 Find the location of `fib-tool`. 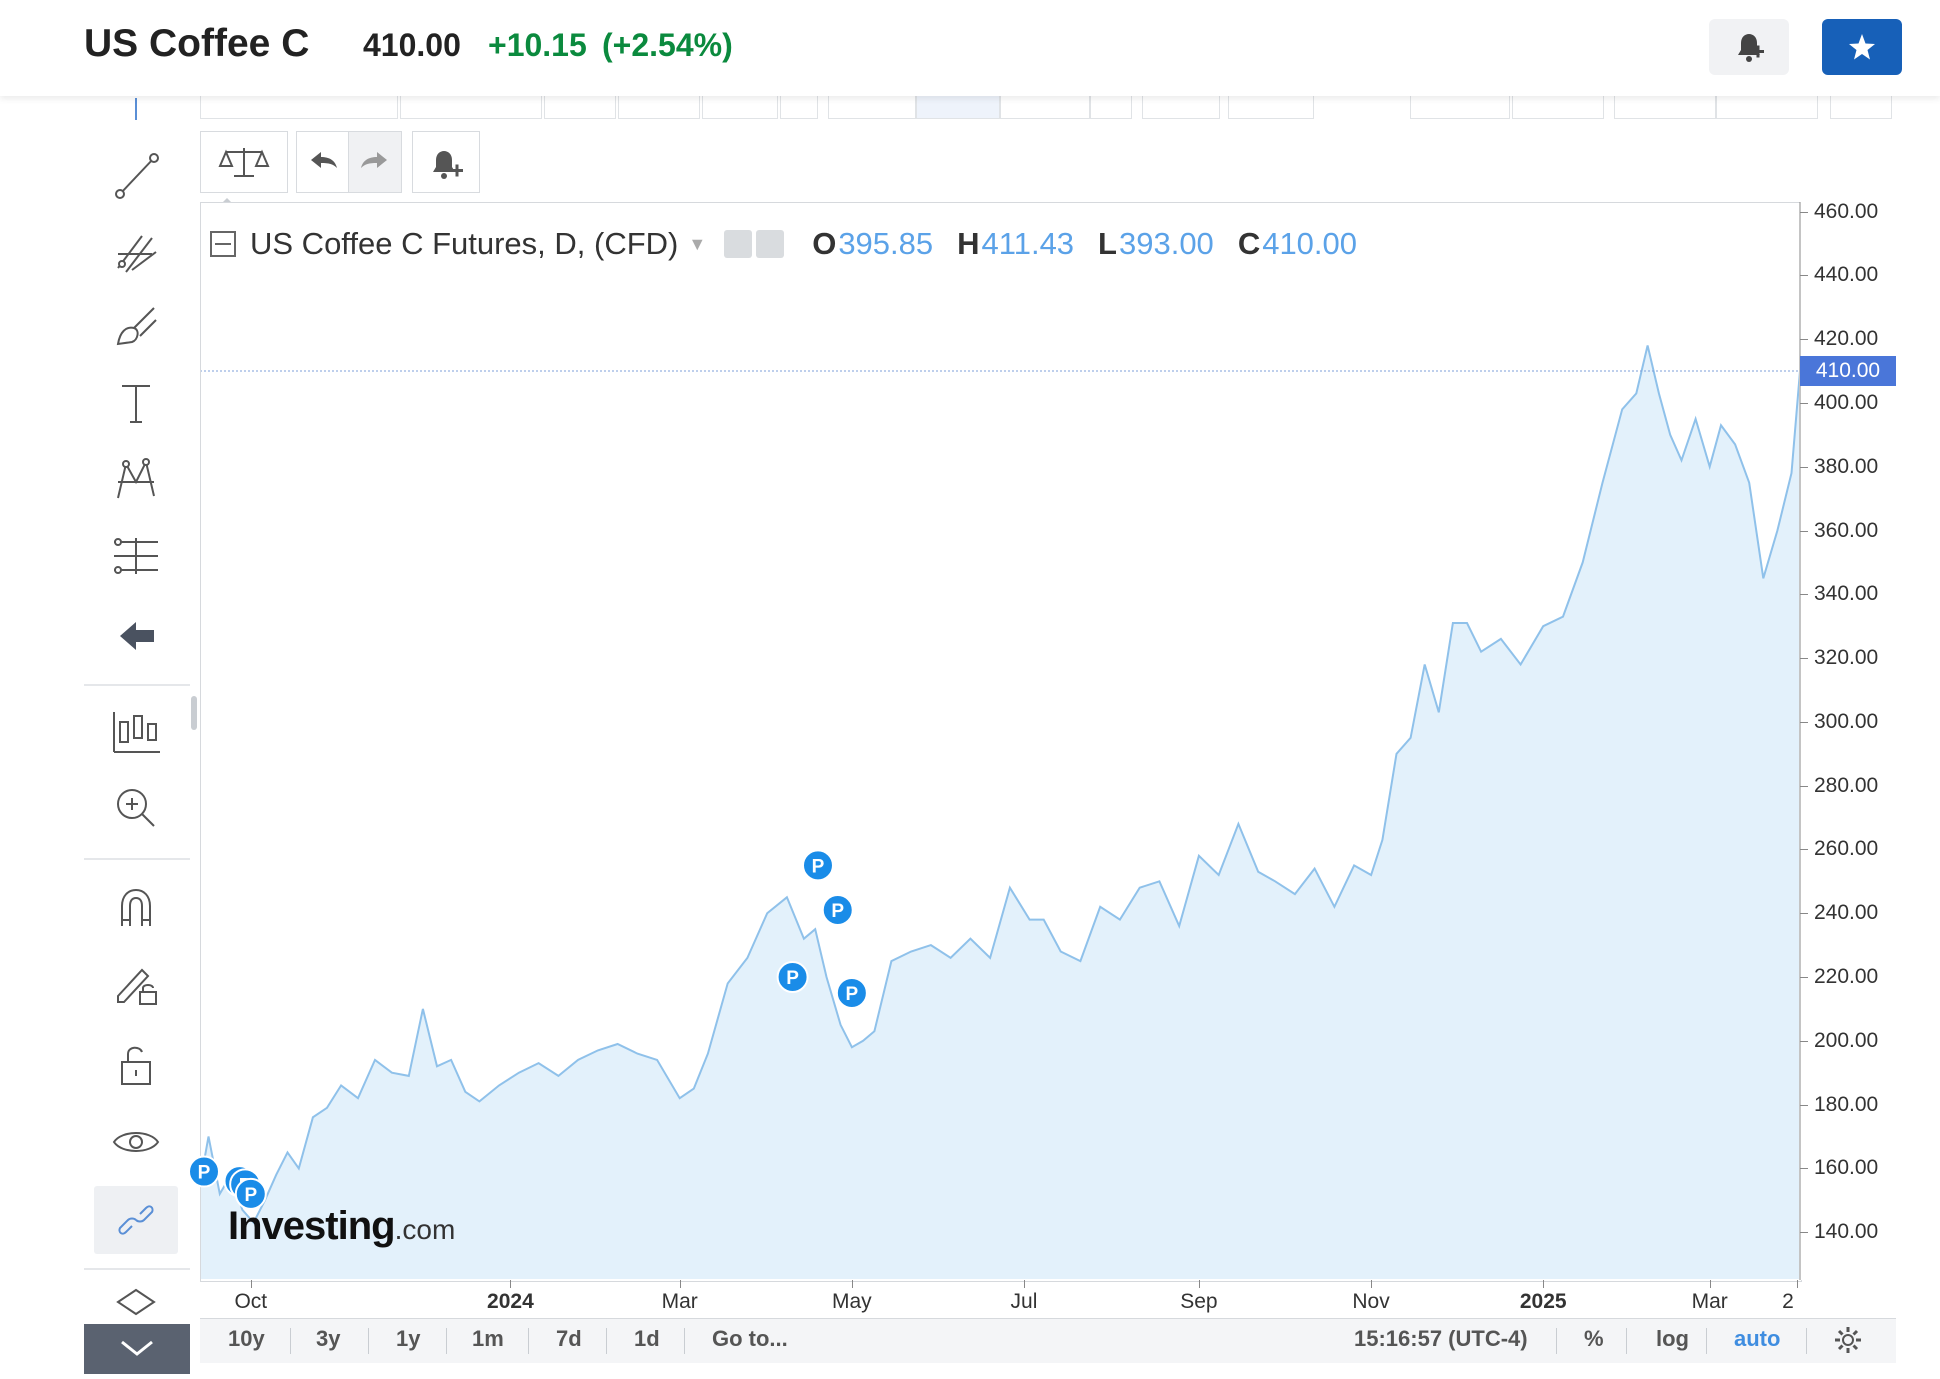

fib-tool is located at coordinates (136, 252).